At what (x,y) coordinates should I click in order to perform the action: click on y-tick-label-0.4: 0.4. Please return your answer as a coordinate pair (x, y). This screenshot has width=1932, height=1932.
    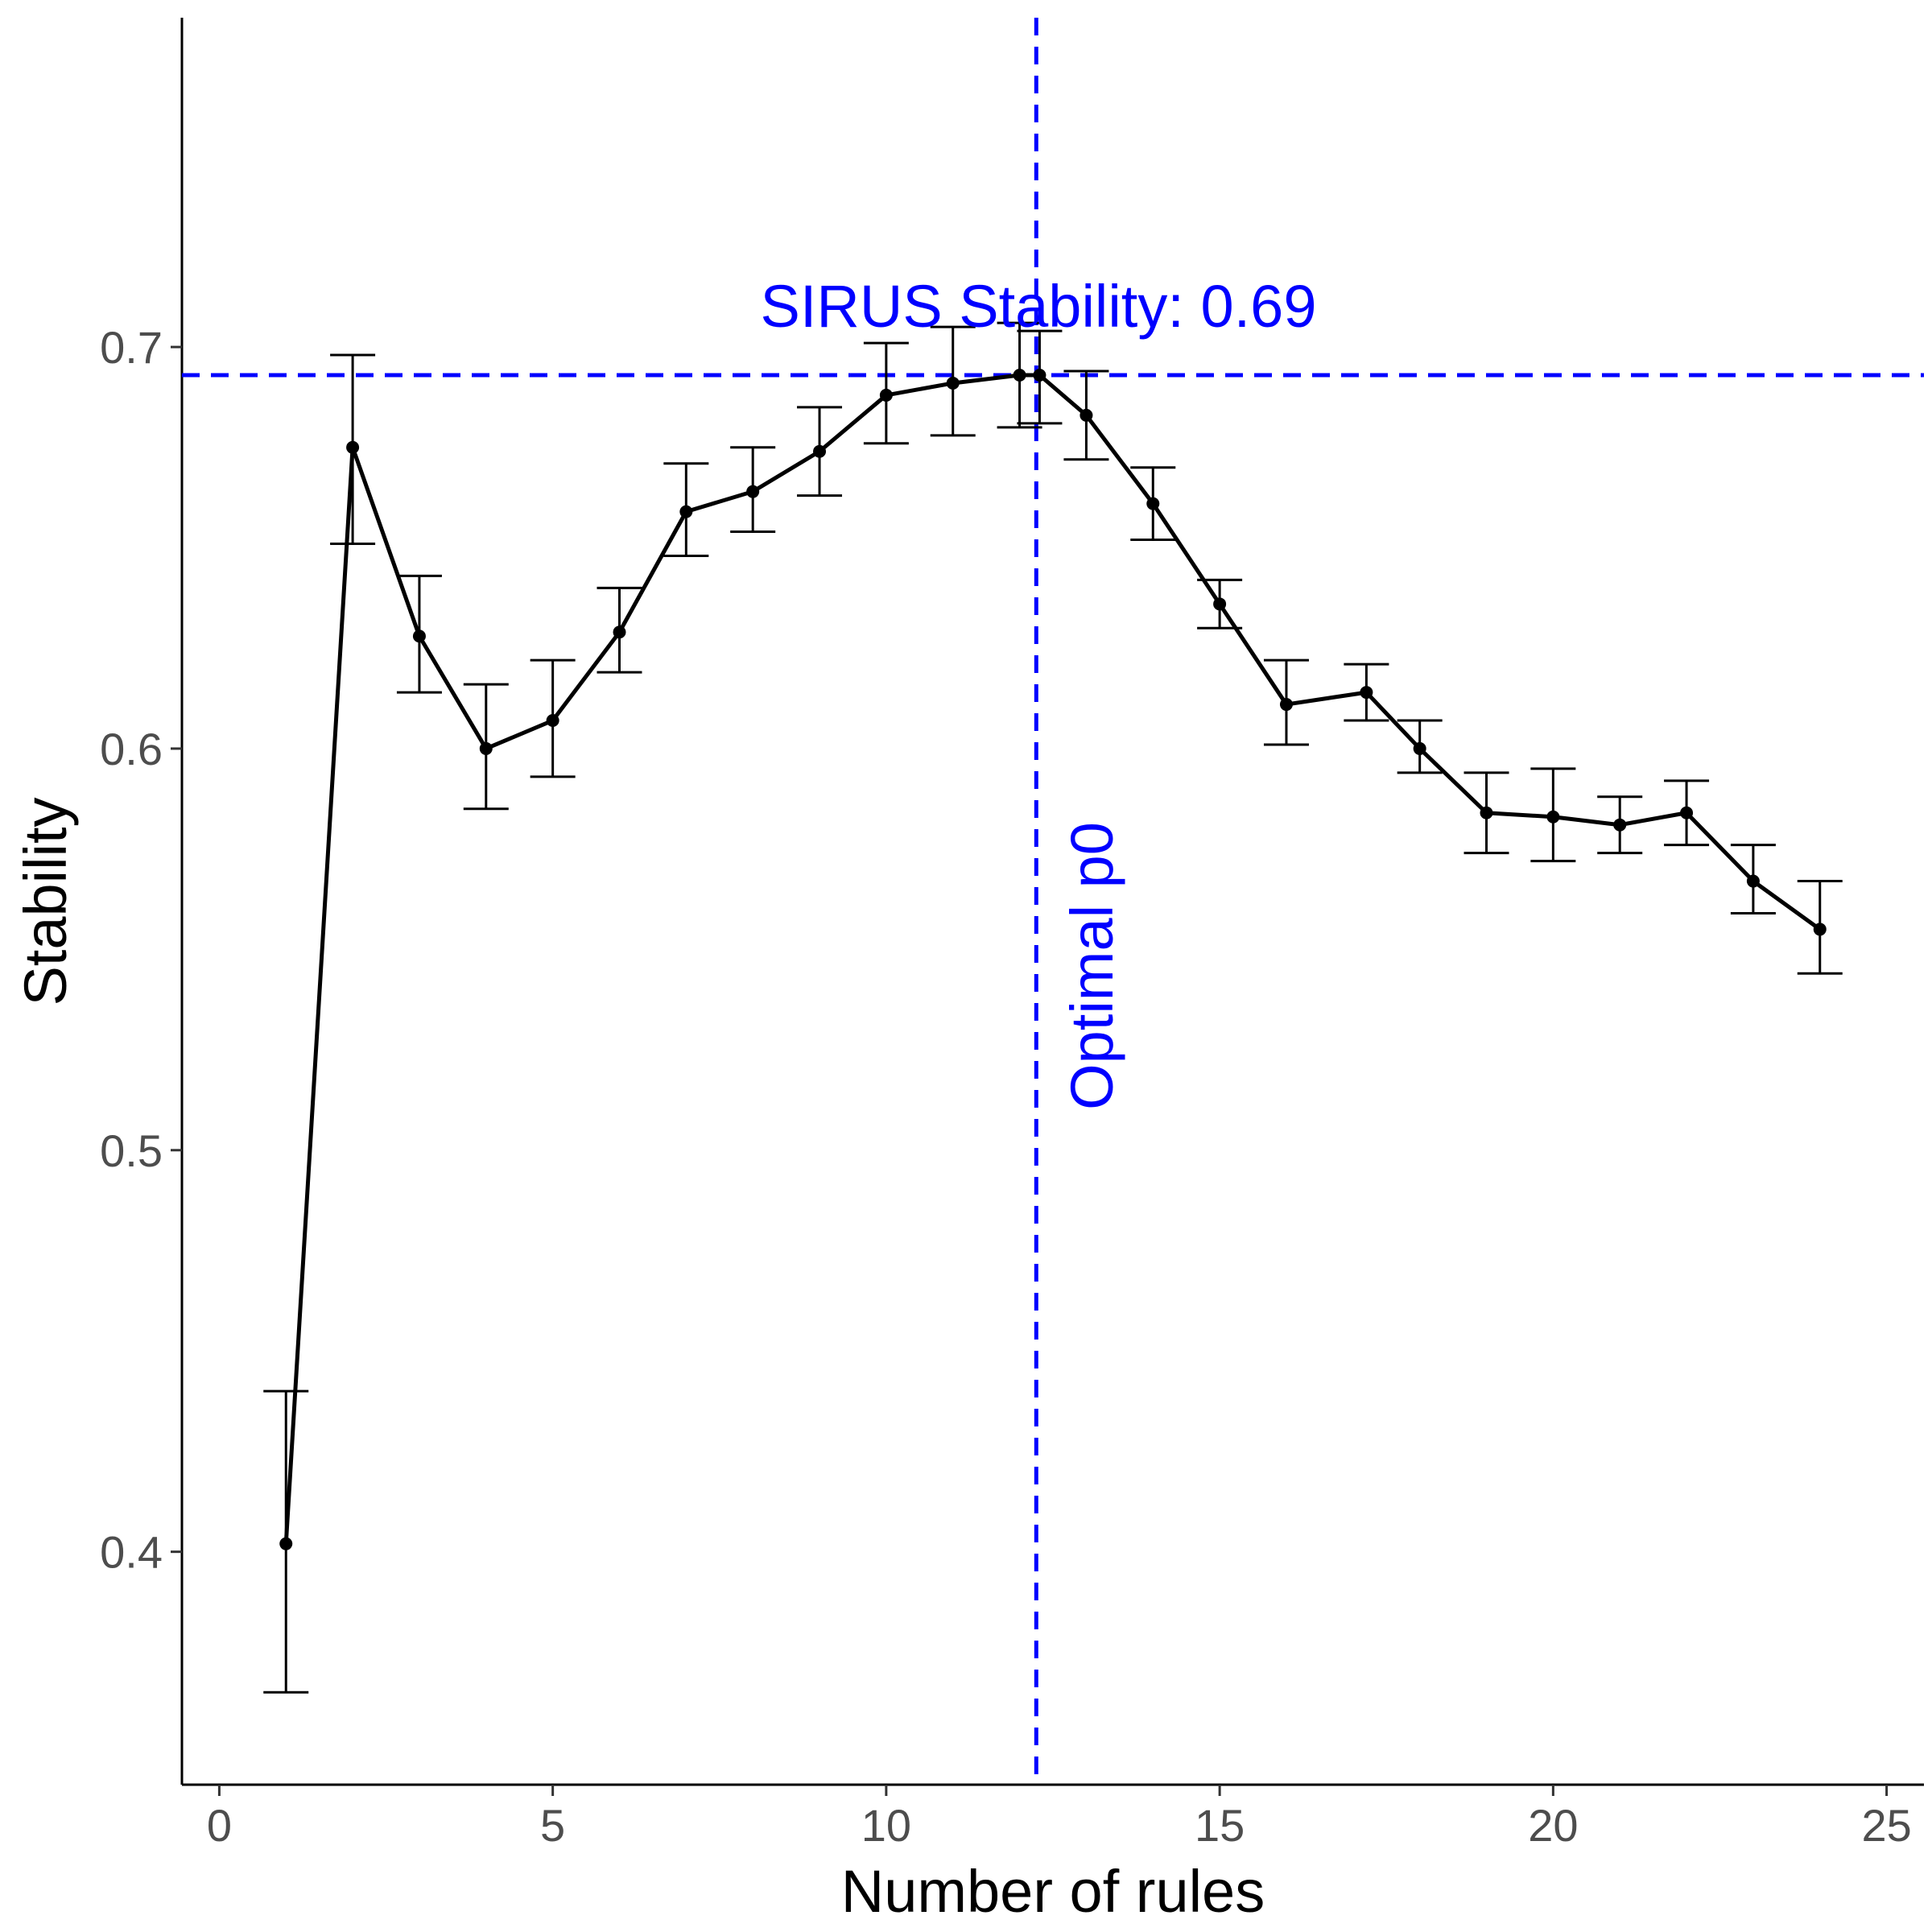
    Looking at the image, I should click on (131, 1552).